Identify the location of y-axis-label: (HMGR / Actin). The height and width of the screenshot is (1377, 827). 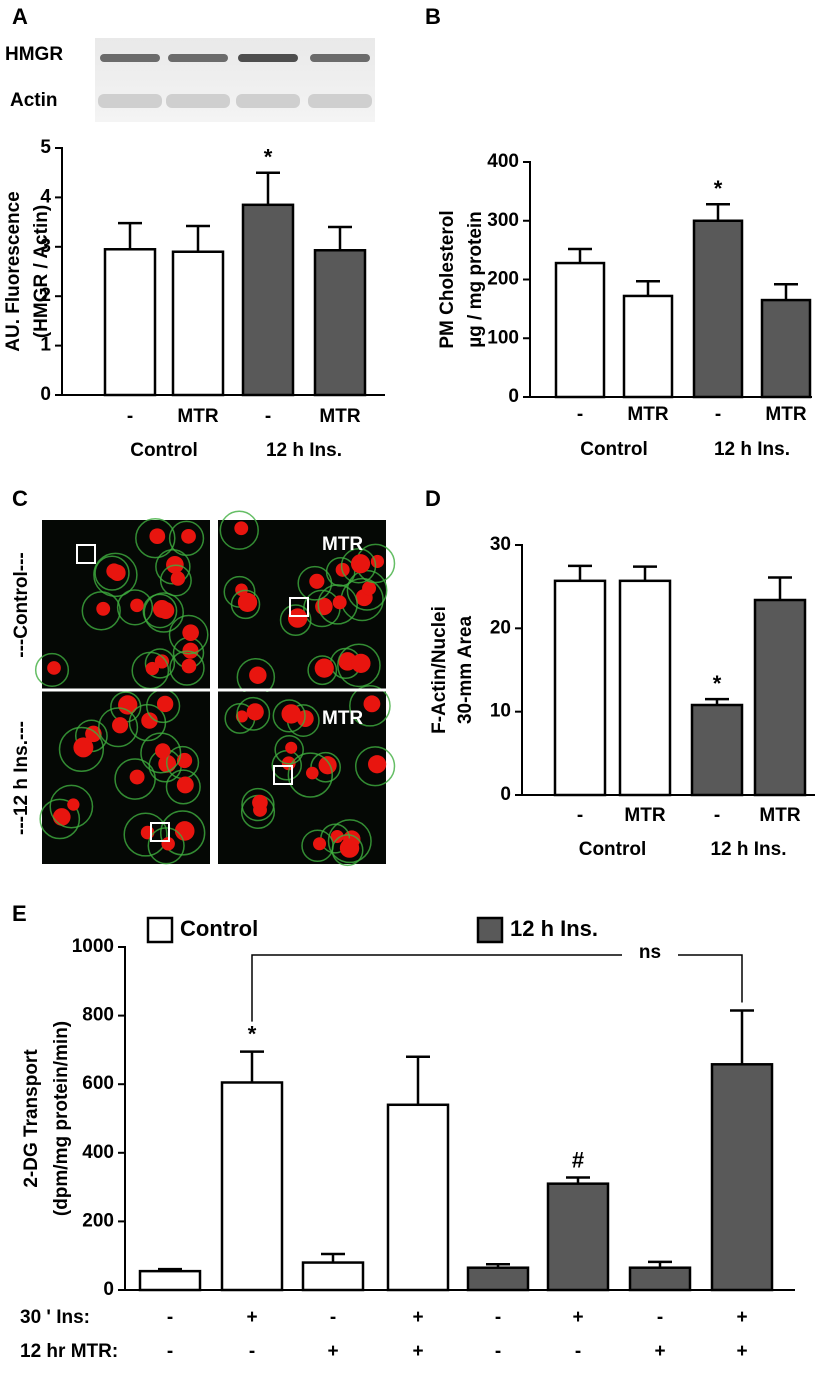
(41, 271).